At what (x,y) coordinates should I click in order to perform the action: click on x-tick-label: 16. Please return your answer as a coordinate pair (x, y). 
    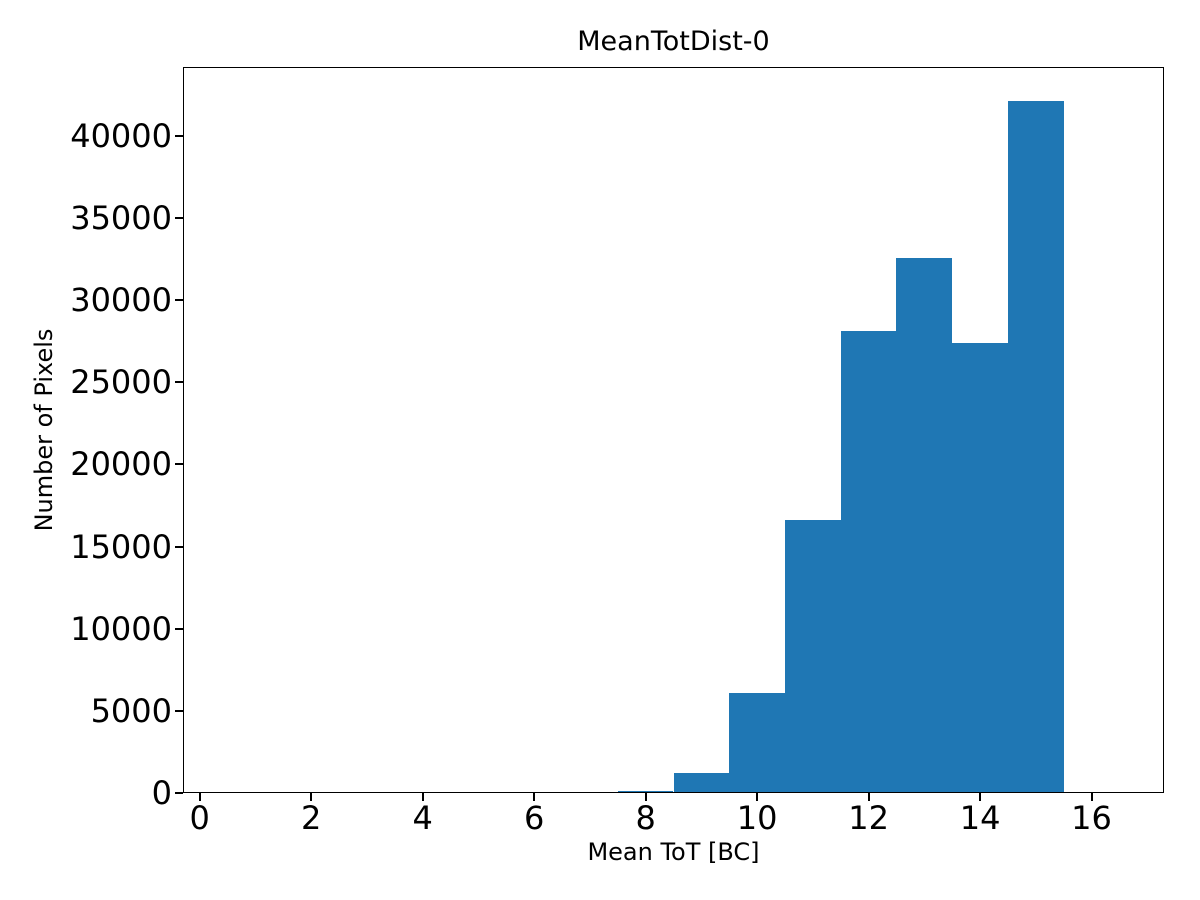
    Looking at the image, I should click on (1091, 818).